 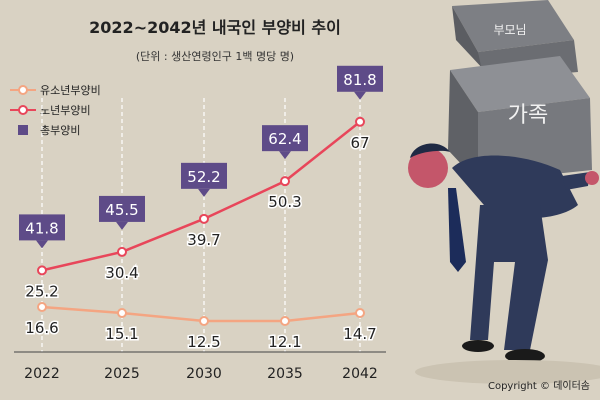 What do you see at coordinates (41, 328) in the screenshot?
I see `label-youth-2022: 16.6` at bounding box center [41, 328].